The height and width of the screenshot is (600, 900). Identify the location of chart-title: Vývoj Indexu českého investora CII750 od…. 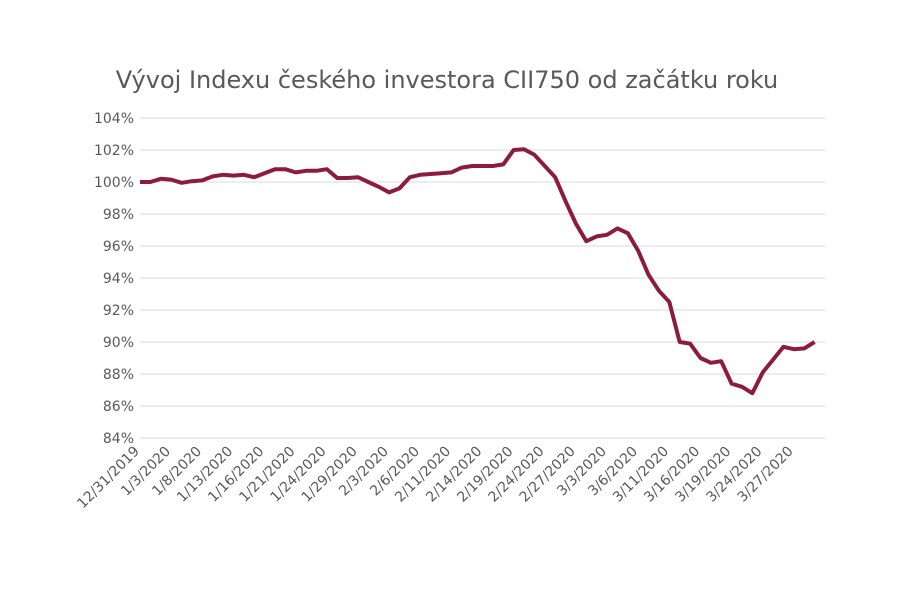
(447, 80).